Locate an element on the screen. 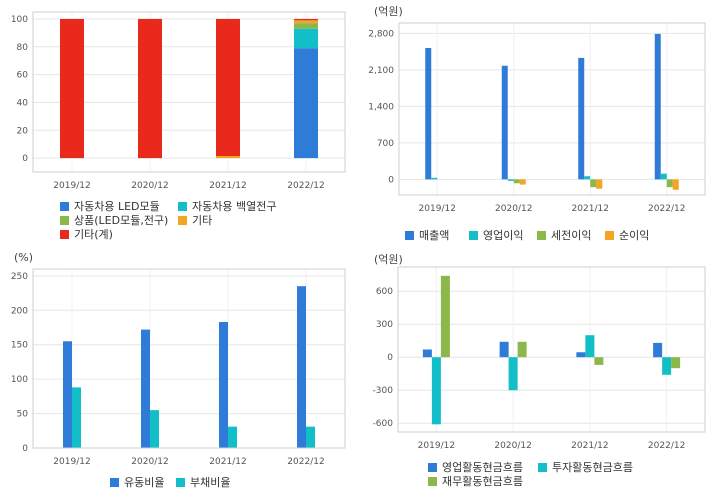 This screenshot has width=720, height=496. legend-label: 부채비율 is located at coordinates (210, 482).